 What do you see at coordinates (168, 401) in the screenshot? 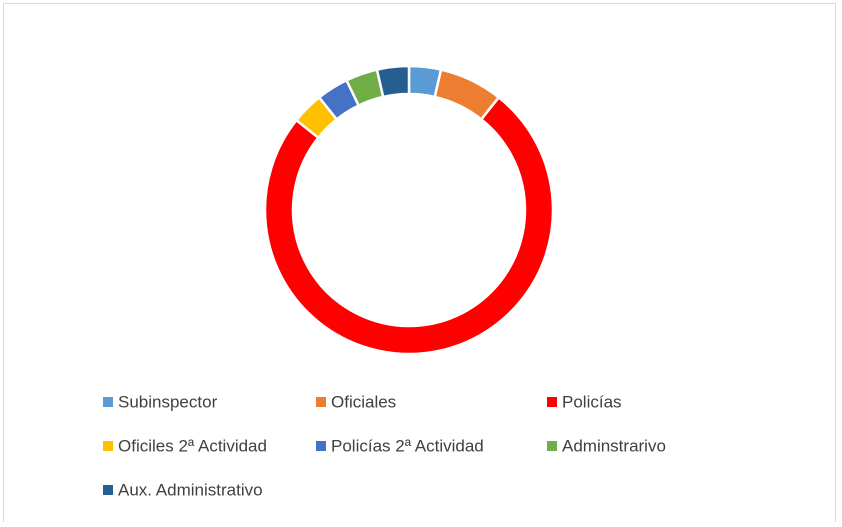
I see `legend-label: Subinspector` at bounding box center [168, 401].